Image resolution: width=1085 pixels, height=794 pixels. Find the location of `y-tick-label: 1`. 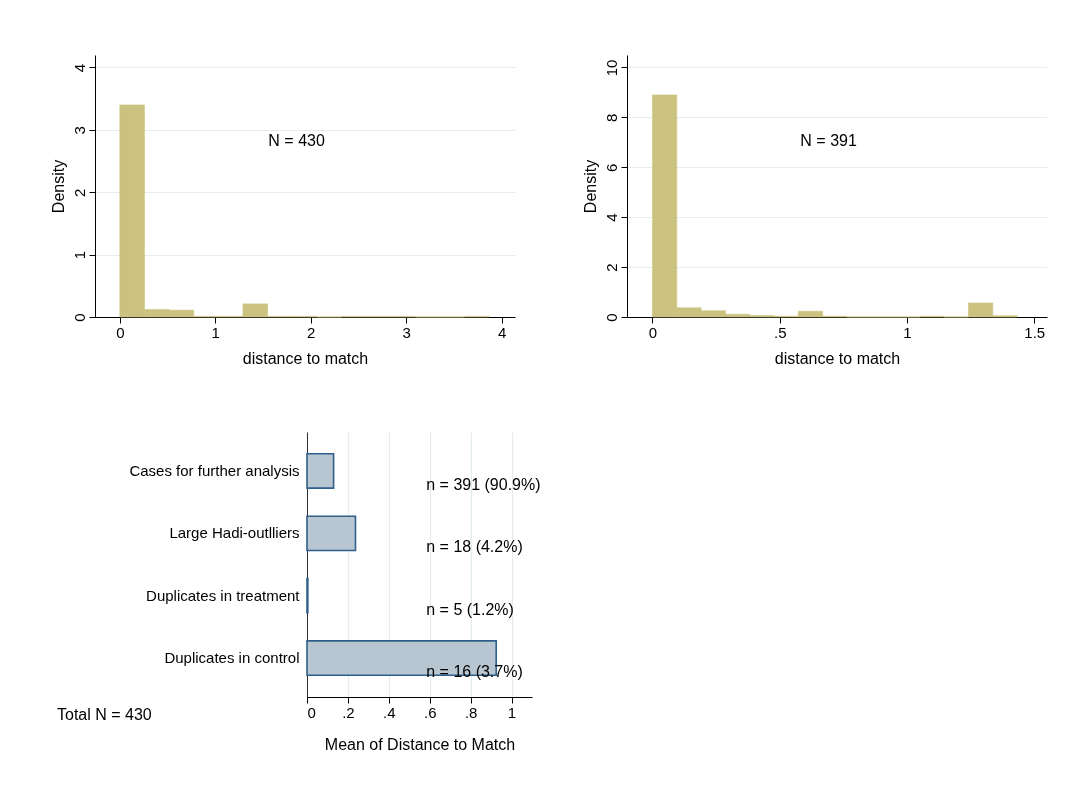

y-tick-label: 1 is located at coordinates (79, 255).